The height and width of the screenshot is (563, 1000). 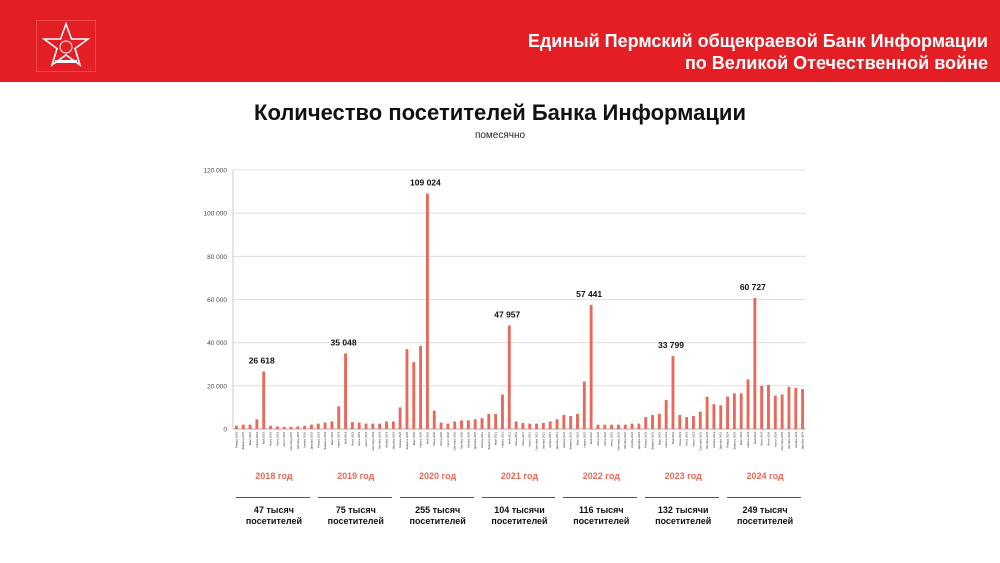 I want to click on year-visitors-total: 116 тысяч посетителей, so click(x=601, y=516).